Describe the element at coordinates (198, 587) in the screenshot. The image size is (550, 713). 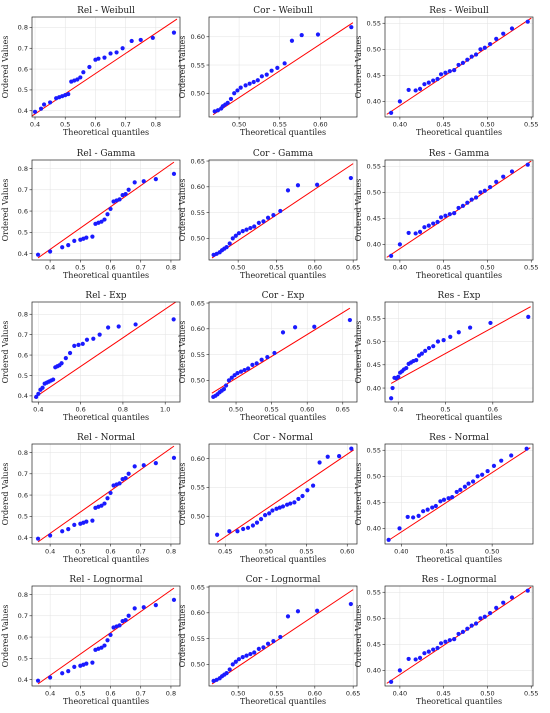
I see `y-tick-label: 0.65` at that location.